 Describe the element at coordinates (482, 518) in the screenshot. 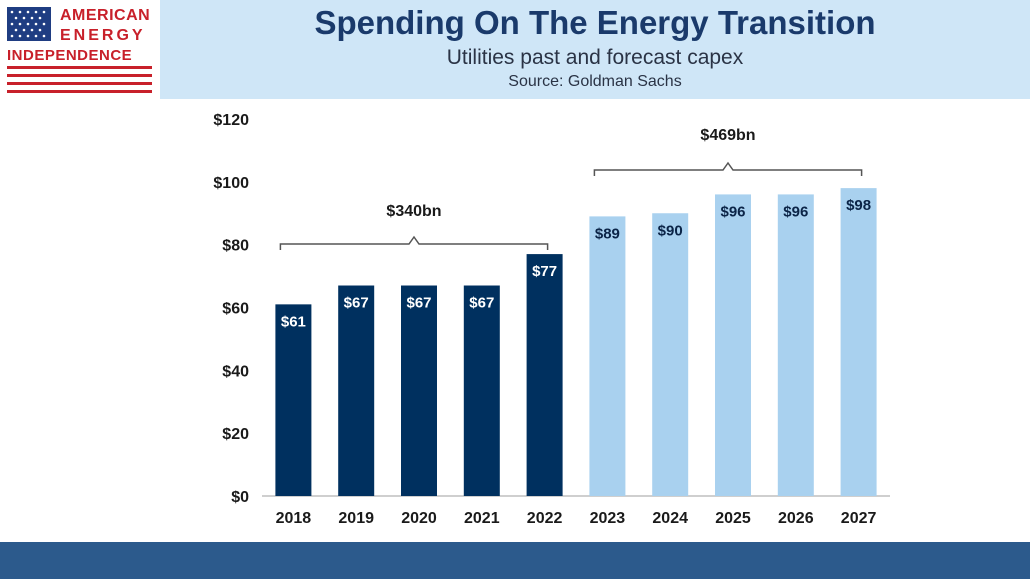

I see `x-tick-label: 2021` at that location.